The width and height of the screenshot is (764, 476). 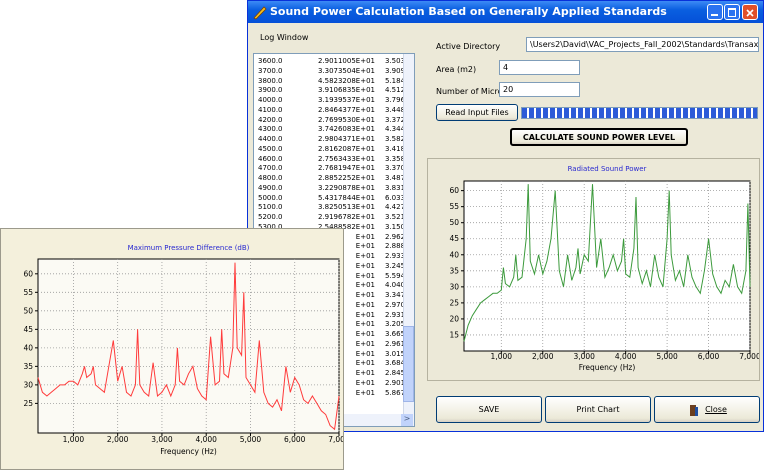 I want to click on log-cell: 4900.0, so click(x=270, y=187).